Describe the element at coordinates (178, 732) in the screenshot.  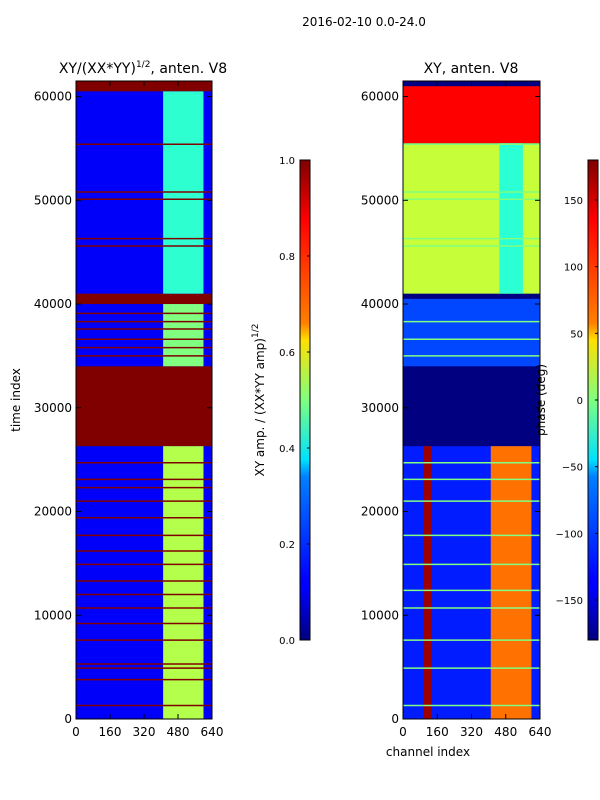
I see `left-x-tick-label: 480` at that location.